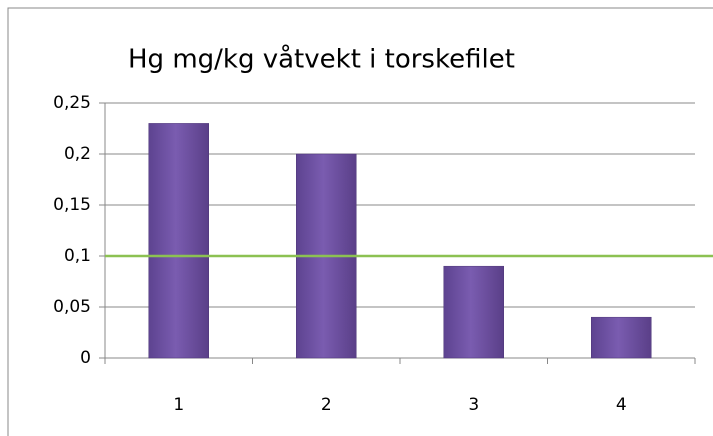 The height and width of the screenshot is (436, 713). Describe the element at coordinates (77, 154) in the screenshot. I see `y-tick-label: 0,2` at that location.